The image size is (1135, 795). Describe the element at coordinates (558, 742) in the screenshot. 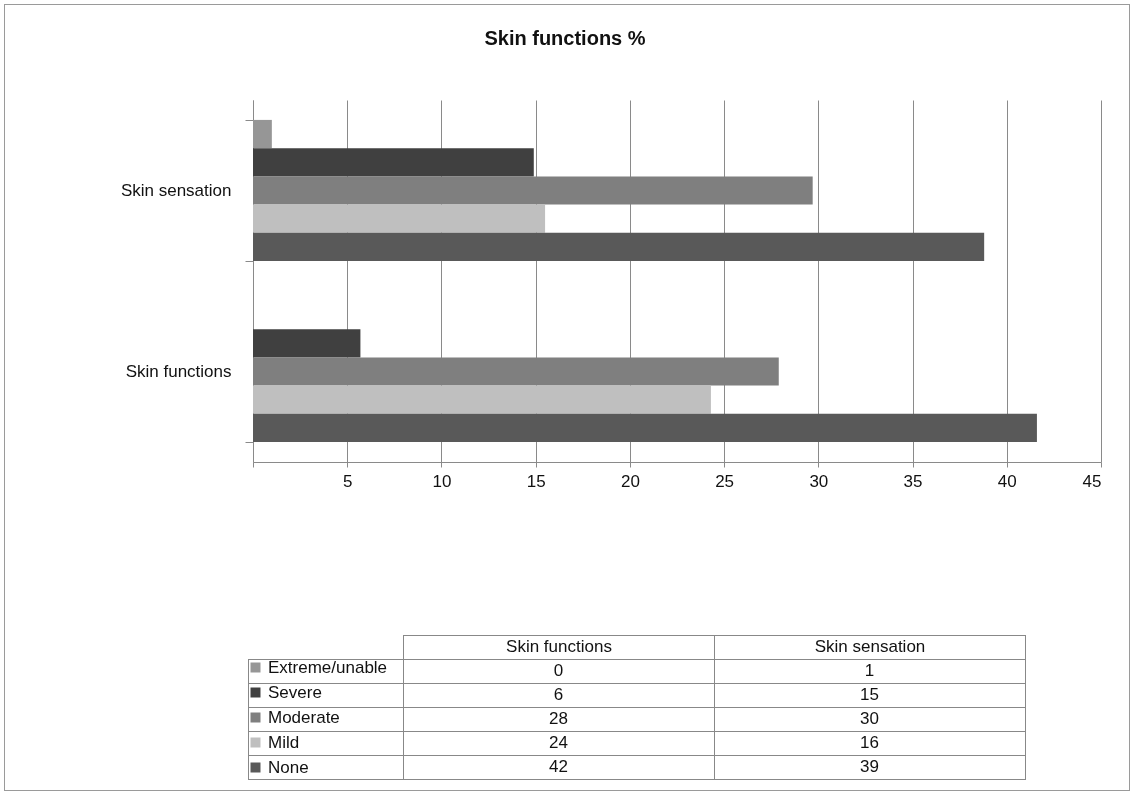

I see `data-label: 24` at that location.